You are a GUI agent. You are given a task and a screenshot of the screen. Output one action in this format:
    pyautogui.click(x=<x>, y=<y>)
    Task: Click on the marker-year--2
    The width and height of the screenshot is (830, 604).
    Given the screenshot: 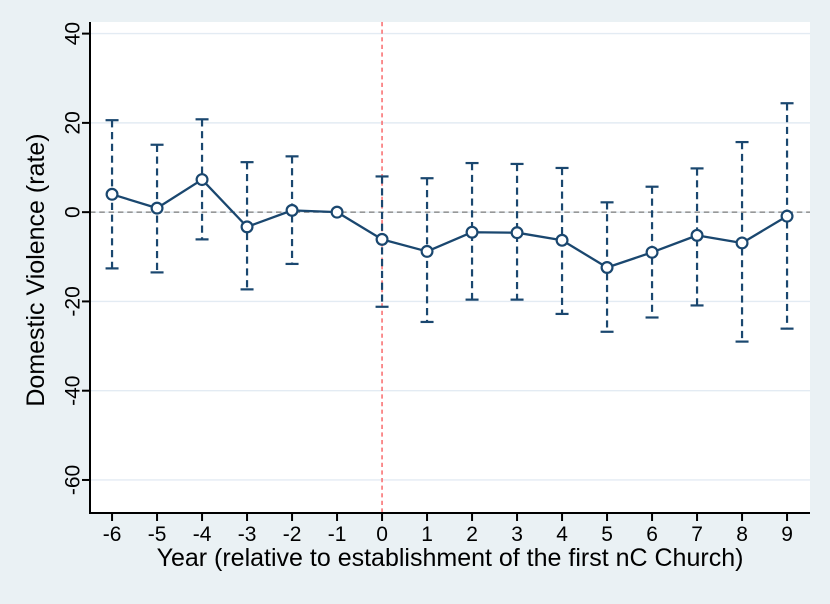 What is the action you would take?
    pyautogui.click(x=292, y=210)
    